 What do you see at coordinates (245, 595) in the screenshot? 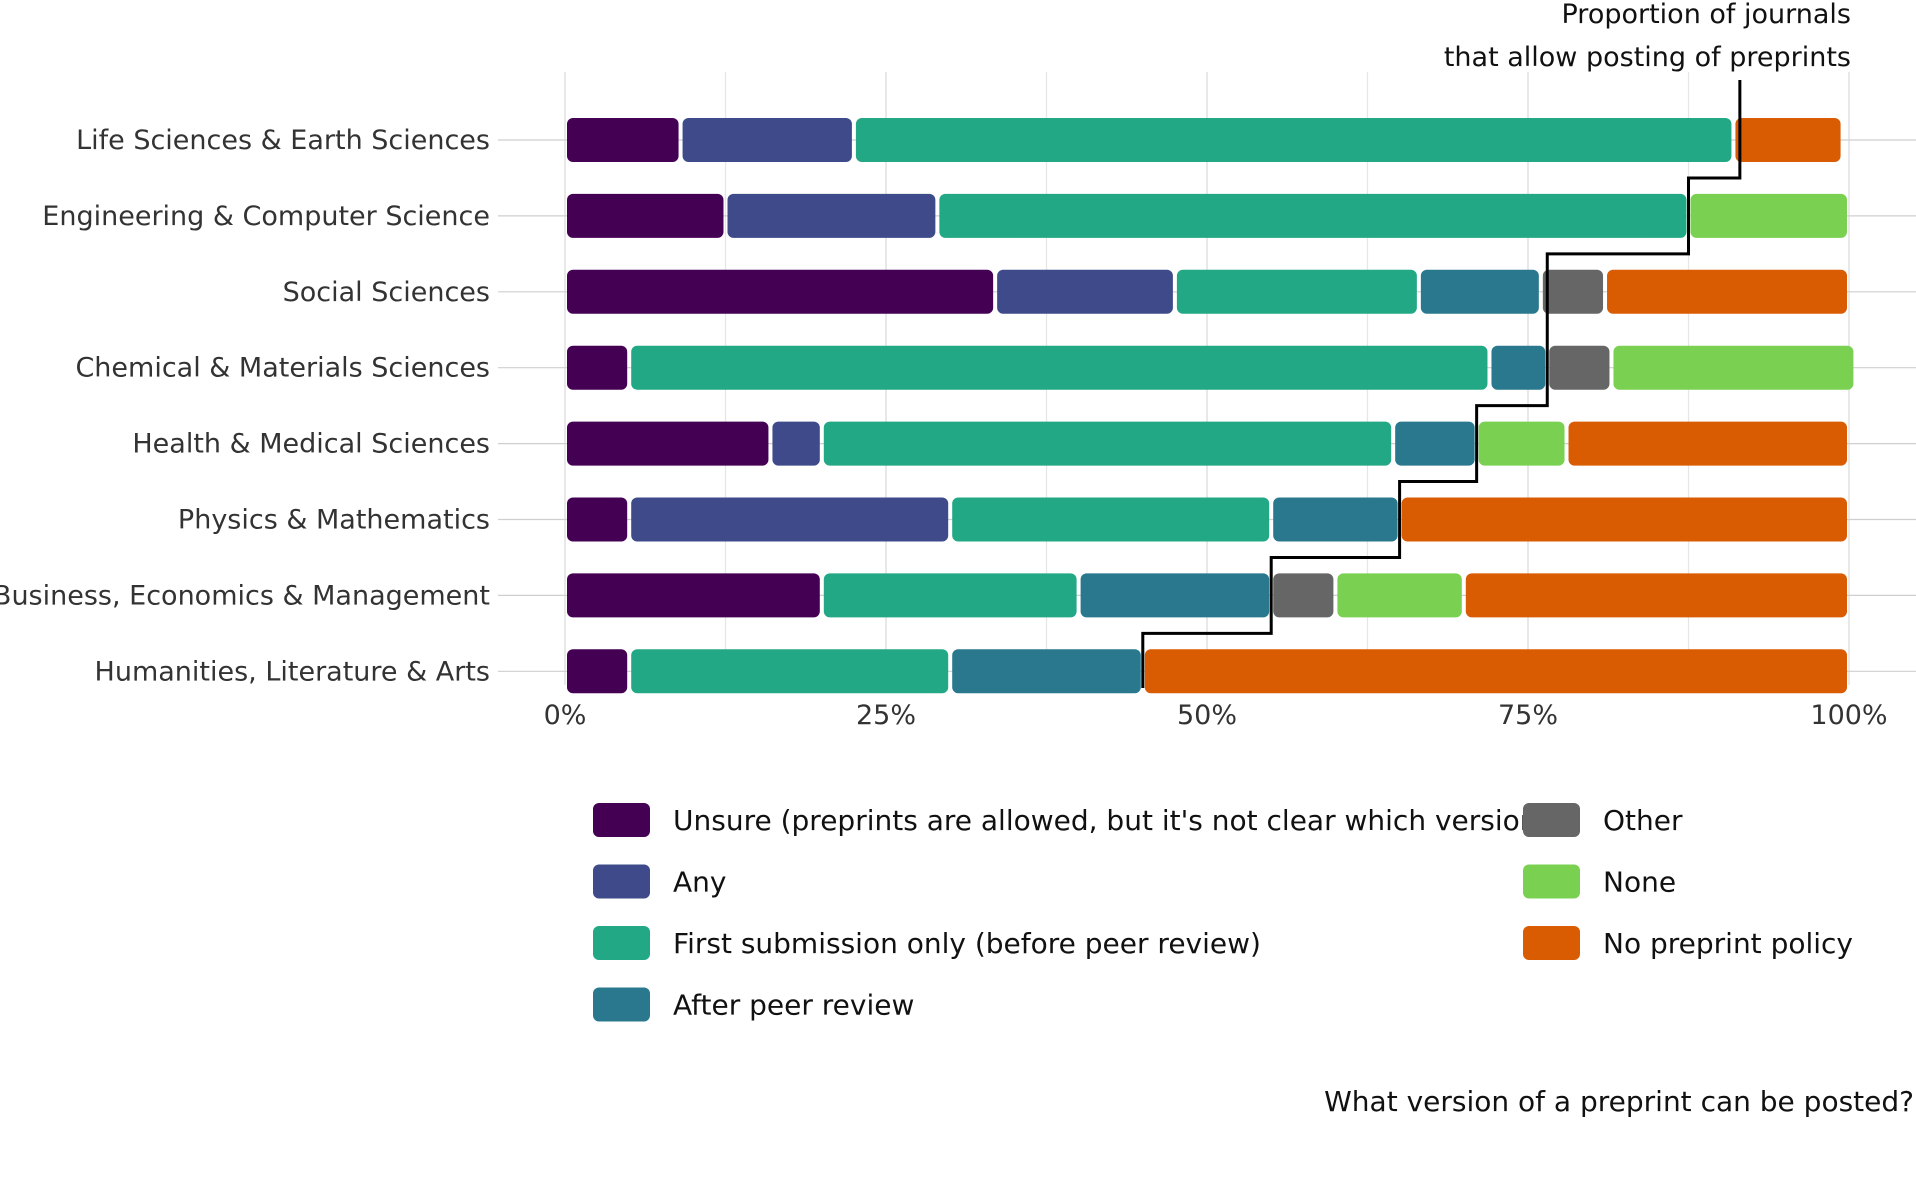
I see `category-label: Business, Economics & Management` at bounding box center [245, 595].